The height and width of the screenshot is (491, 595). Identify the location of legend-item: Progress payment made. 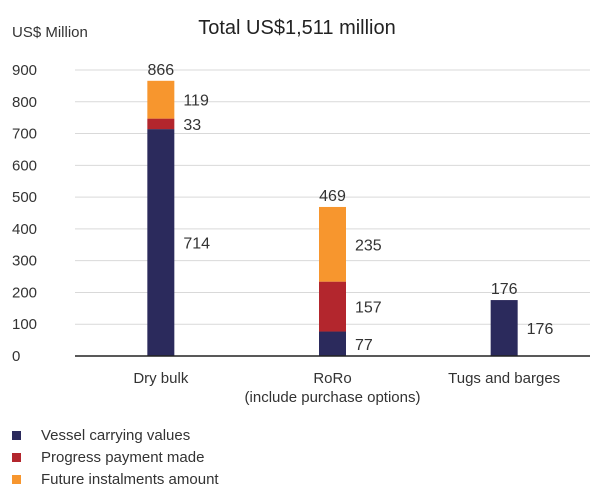
(115, 457).